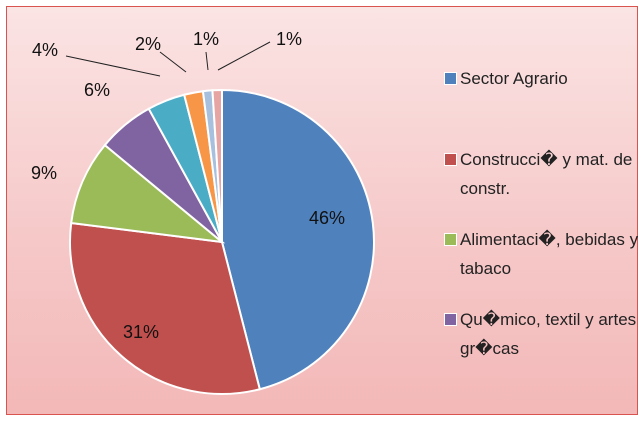  What do you see at coordinates (549, 254) in the screenshot?
I see `legend-label: Alimentaci�, bebidas y tabaco` at bounding box center [549, 254].